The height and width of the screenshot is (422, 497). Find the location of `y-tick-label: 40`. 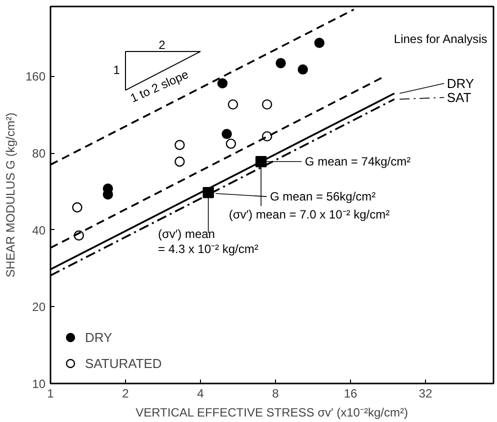

y-tick-label: 40 is located at coordinates (39, 230).